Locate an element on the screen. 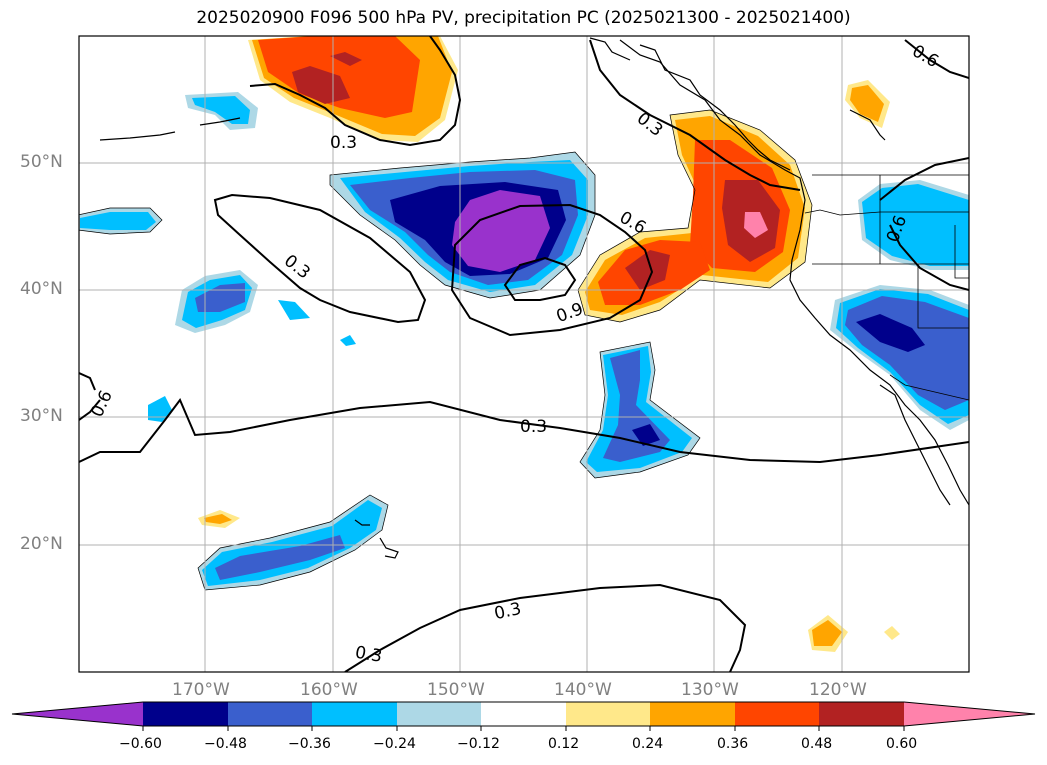 This screenshot has height=765, width=1047. colorbar-tick-label: −0.48 is located at coordinates (225, 744).